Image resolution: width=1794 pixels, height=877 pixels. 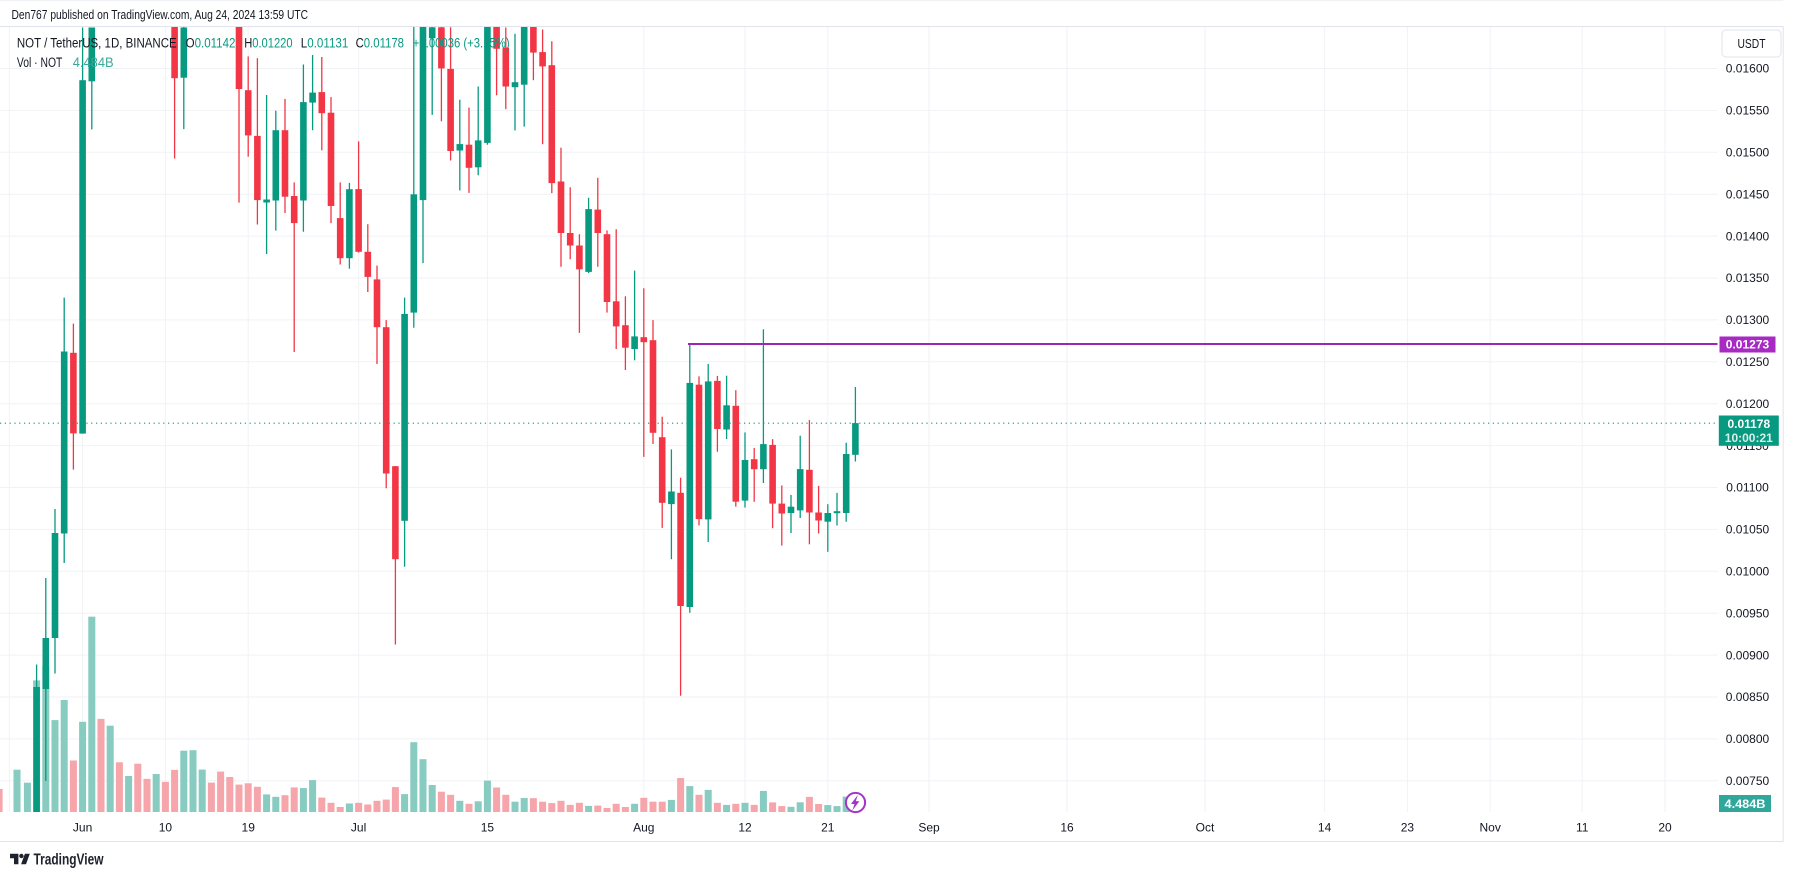 What do you see at coordinates (97, 43) in the screenshot?
I see `svg-text: NOT / TetherUS, 1D, BINANCE` at bounding box center [97, 43].